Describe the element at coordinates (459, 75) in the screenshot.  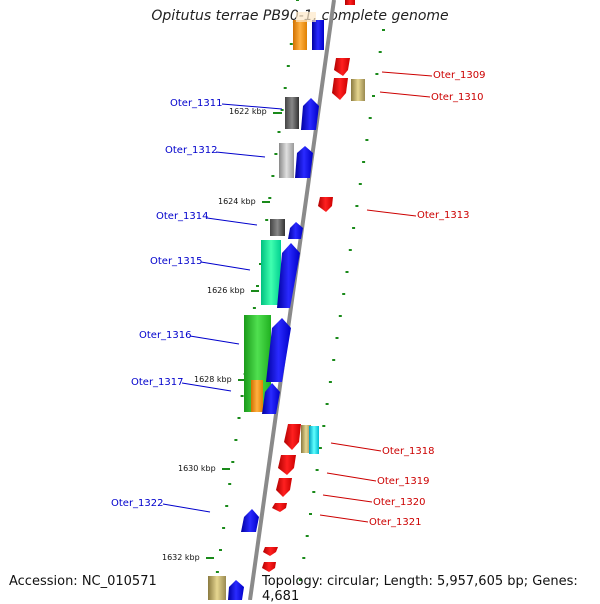
I see `gene-label-oter-1309: Oter_1309` at that location.